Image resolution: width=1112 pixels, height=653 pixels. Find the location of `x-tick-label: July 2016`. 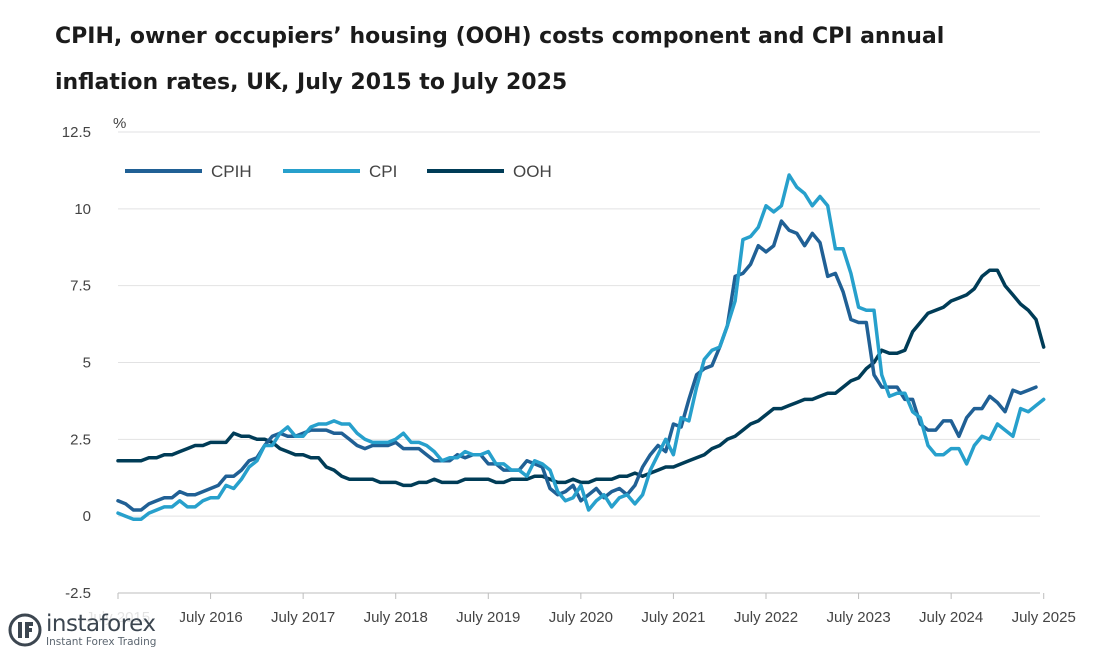

x-tick-label: July 2016 is located at coordinates (210, 617).